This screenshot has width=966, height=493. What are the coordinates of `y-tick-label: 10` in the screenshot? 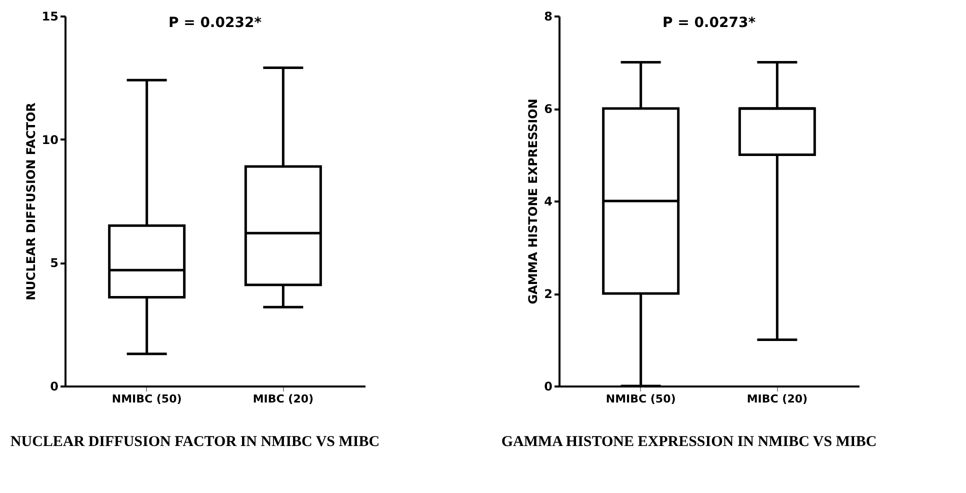 It's located at (50, 139).